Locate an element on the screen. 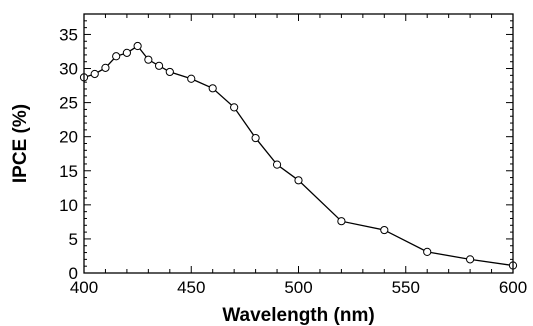 Image resolution: width=533 pixels, height=326 pixels. y-tick-label: 15 is located at coordinates (68, 171).